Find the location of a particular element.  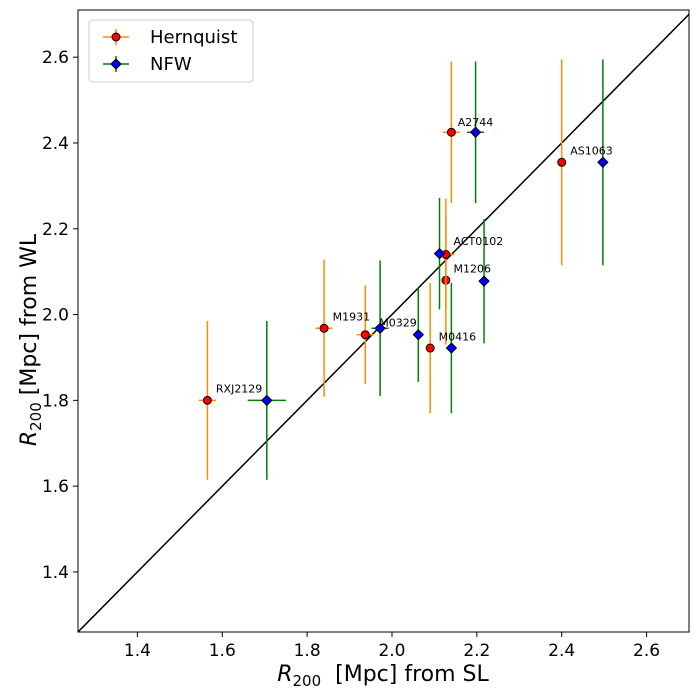

x-axis-label-subscript: 200 is located at coordinates (307, 681).